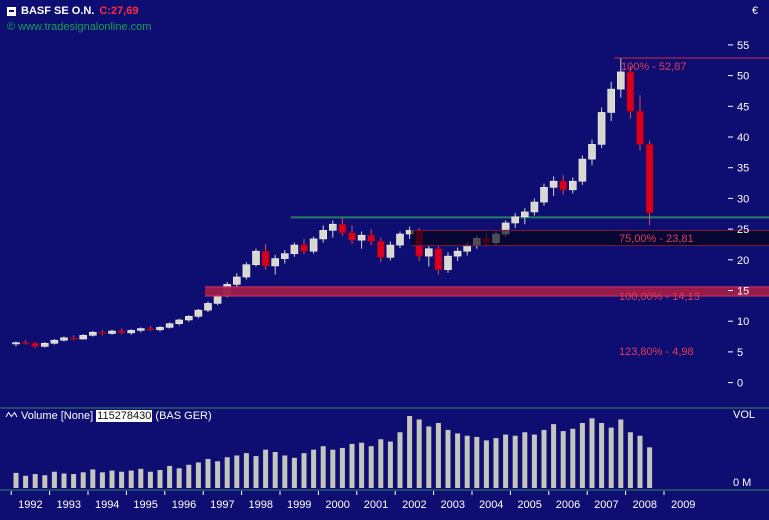 Image resolution: width=769 pixels, height=520 pixels. Describe the element at coordinates (222, 505) in the screenshot. I see `svg-text: 1997` at that location.